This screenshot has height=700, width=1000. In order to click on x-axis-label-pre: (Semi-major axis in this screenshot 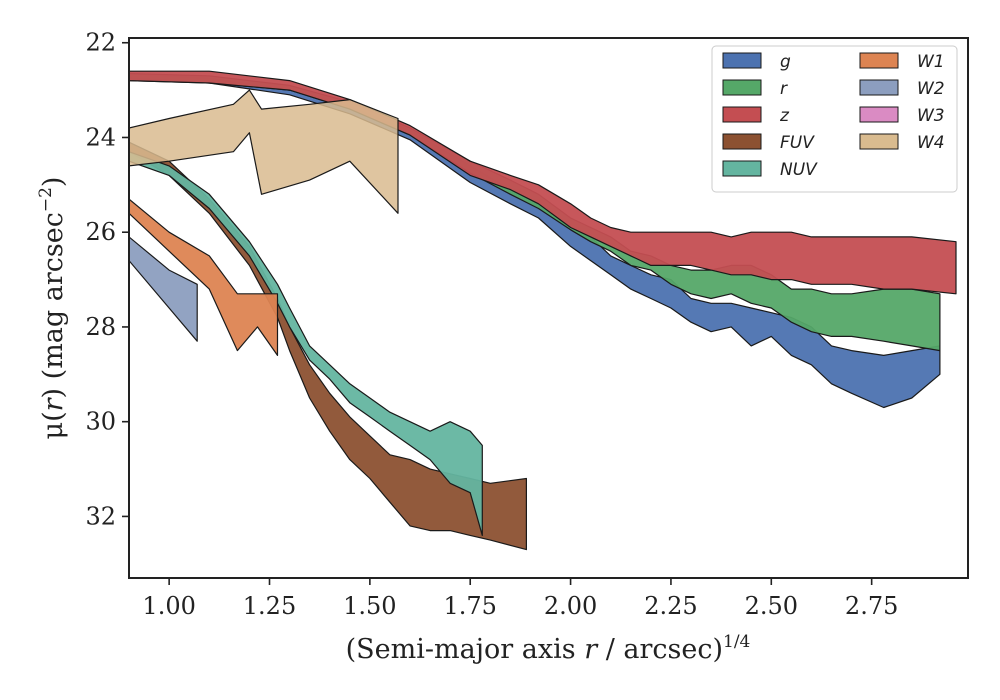, I will do `click(465, 649)`.